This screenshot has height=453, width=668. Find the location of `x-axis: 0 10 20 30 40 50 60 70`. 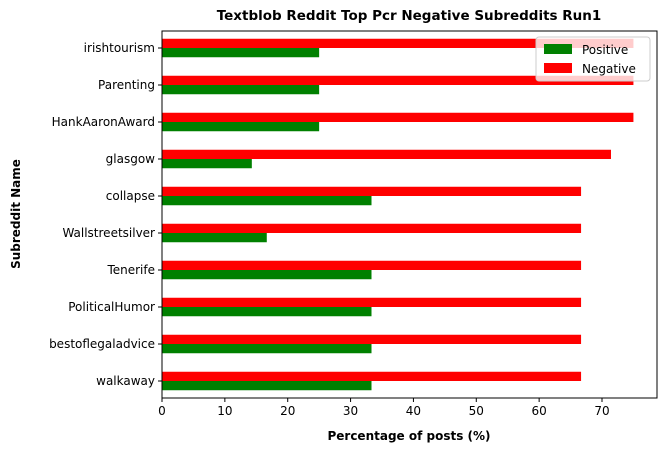

x-axis: 0 10 20 30 40 50 60 70 is located at coordinates (384, 408).